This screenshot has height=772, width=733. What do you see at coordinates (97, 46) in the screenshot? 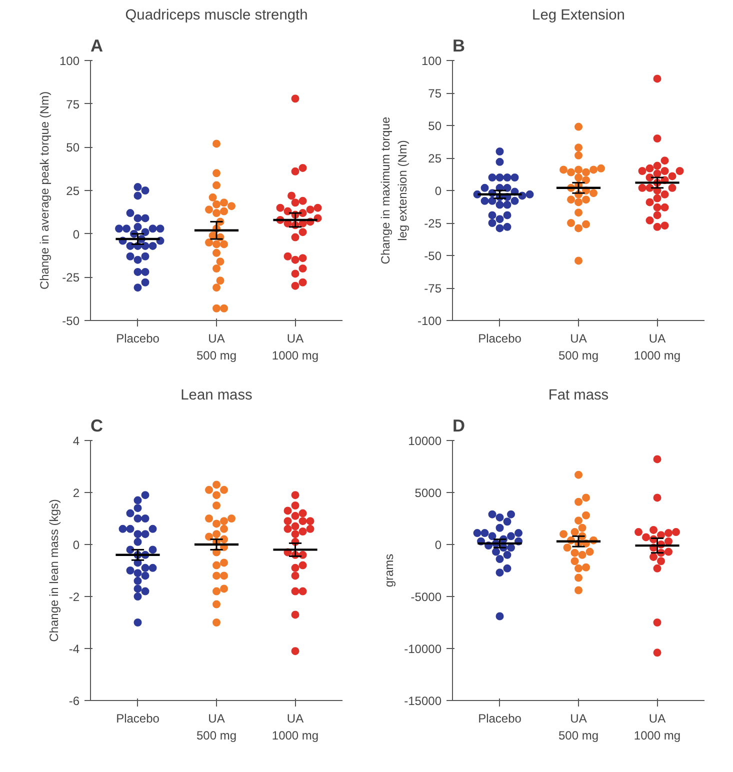
I see `text: A` at bounding box center [97, 46].